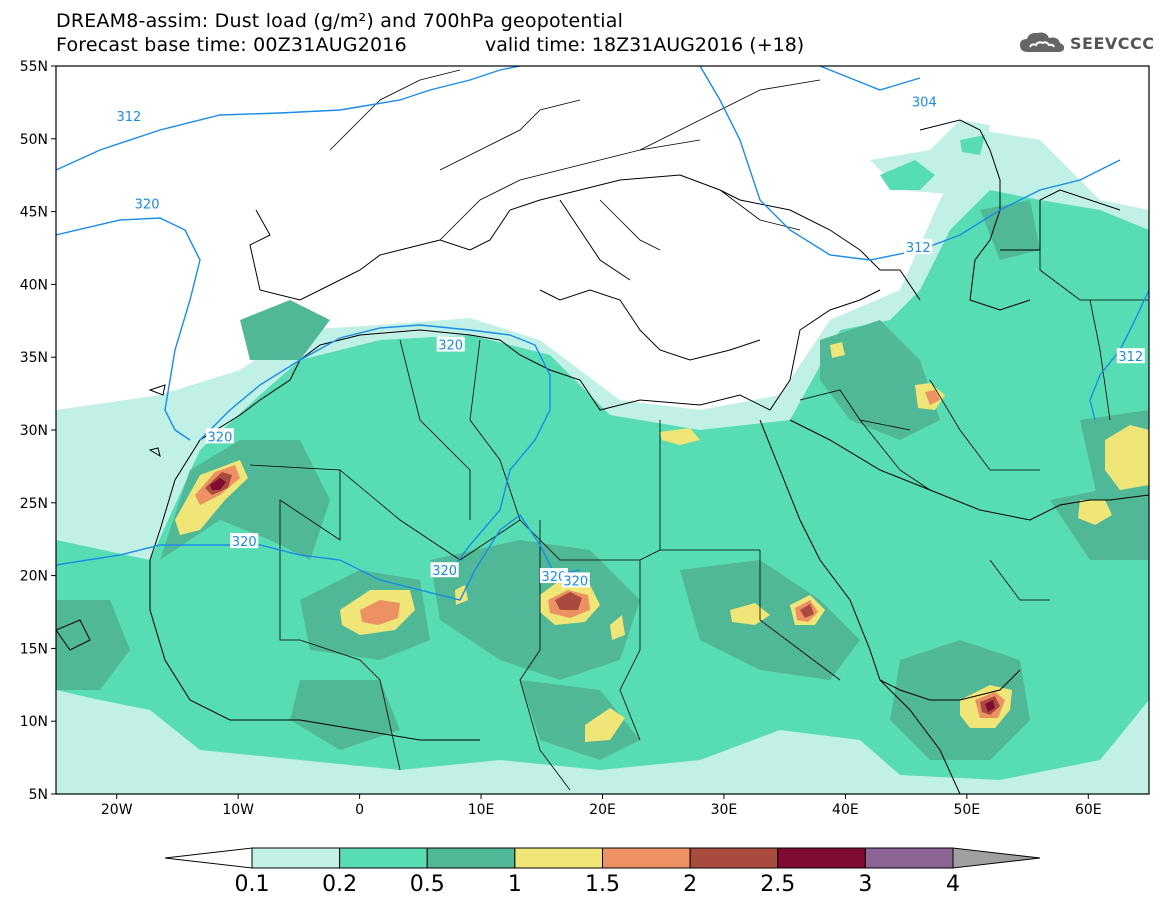 Image resolution: width=1165 pixels, height=907 pixels. What do you see at coordinates (996, 858) in the screenshot?
I see `colorbar-over-triangle` at bounding box center [996, 858].